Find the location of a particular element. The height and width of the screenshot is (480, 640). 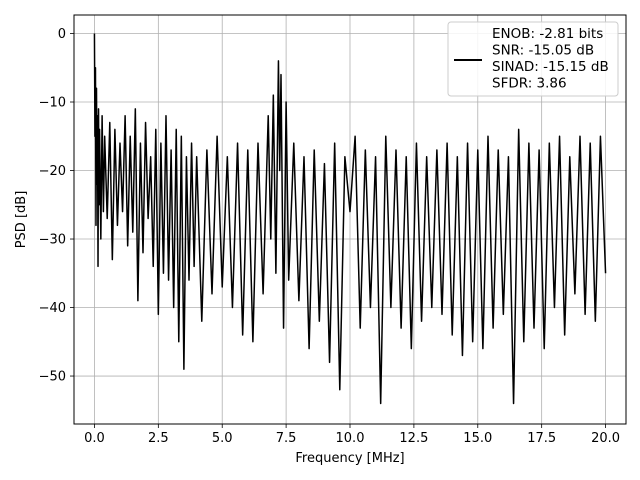

y-axis-ticks: 0 −10 −20 −30 −40 −50 is located at coordinates (56, 206).